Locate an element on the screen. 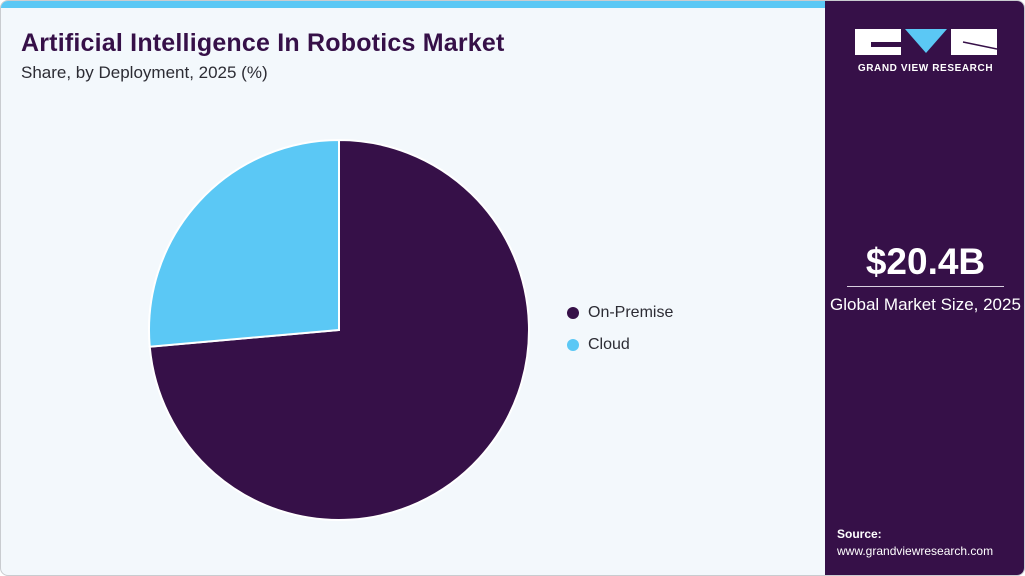 Image resolution: width=1025 pixels, height=576 pixels. source: Source: www.grandviewresearch.com is located at coordinates (915, 543).